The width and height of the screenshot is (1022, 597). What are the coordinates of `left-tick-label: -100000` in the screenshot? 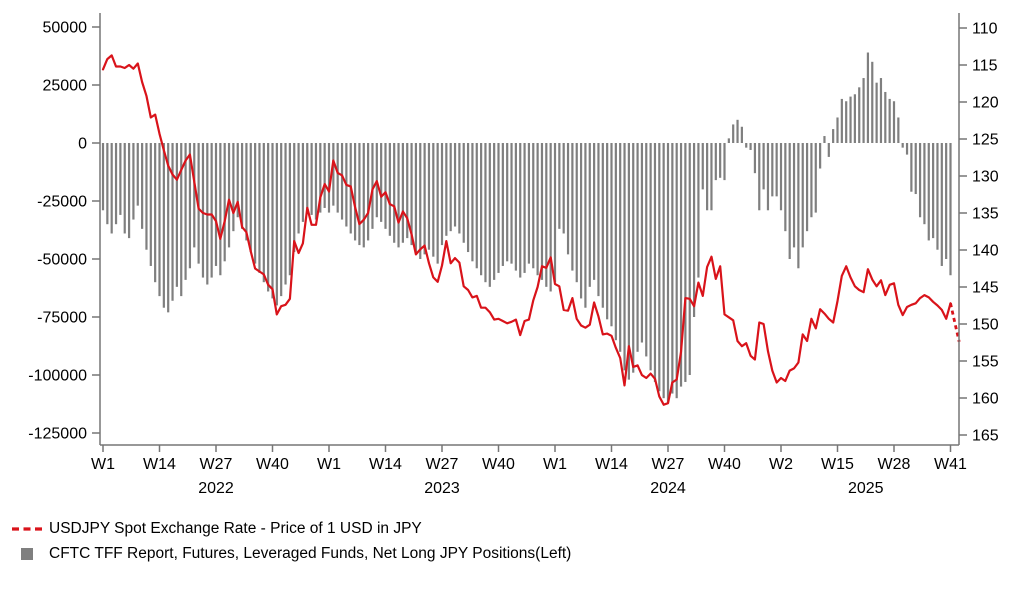 It's located at (57, 376).